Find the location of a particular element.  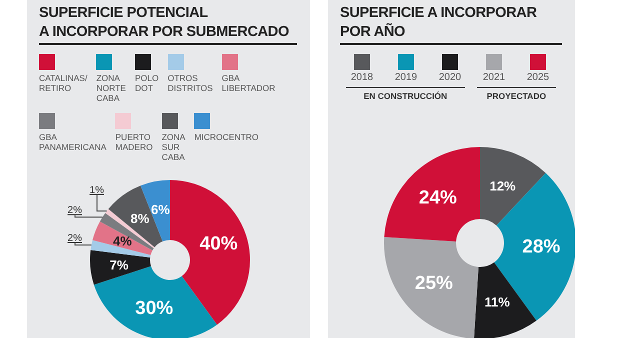

legend-label: 2018 is located at coordinates (362, 77).